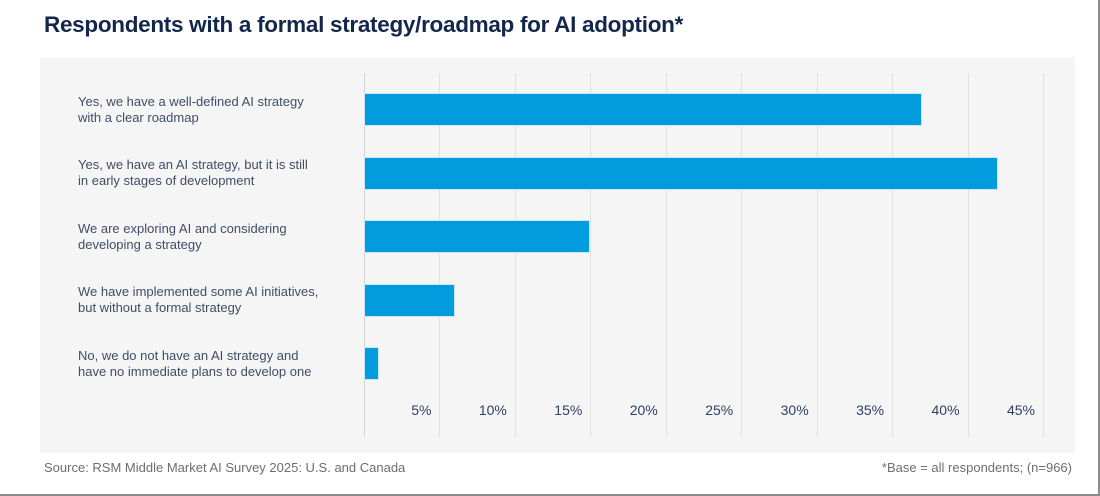 This screenshot has width=1100, height=496. Describe the element at coordinates (719, 410) in the screenshot. I see `x-tick-label: 25%` at that location.